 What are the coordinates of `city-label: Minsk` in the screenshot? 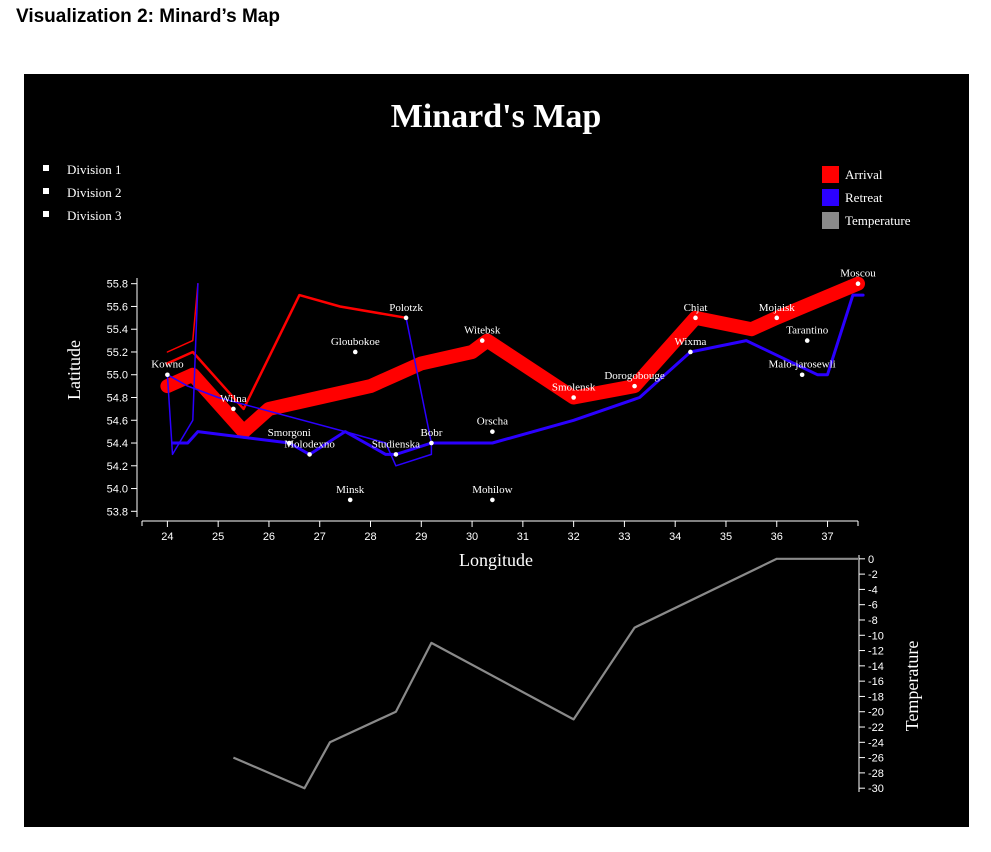 It's located at (350, 490).